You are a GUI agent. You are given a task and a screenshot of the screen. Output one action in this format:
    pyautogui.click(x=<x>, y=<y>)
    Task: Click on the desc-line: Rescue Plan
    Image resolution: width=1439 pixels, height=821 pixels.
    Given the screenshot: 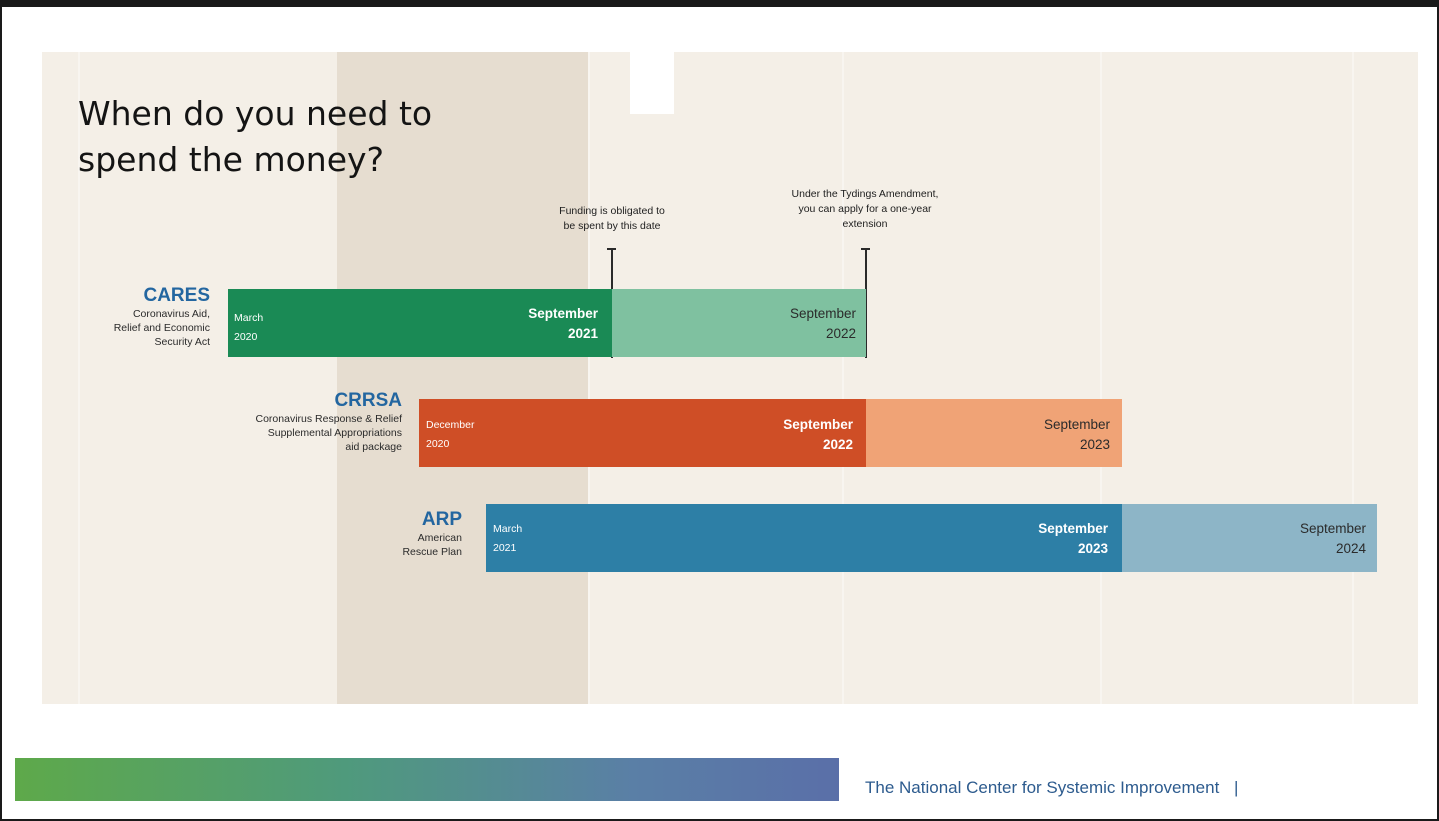 What is the action you would take?
    pyautogui.click(x=432, y=552)
    